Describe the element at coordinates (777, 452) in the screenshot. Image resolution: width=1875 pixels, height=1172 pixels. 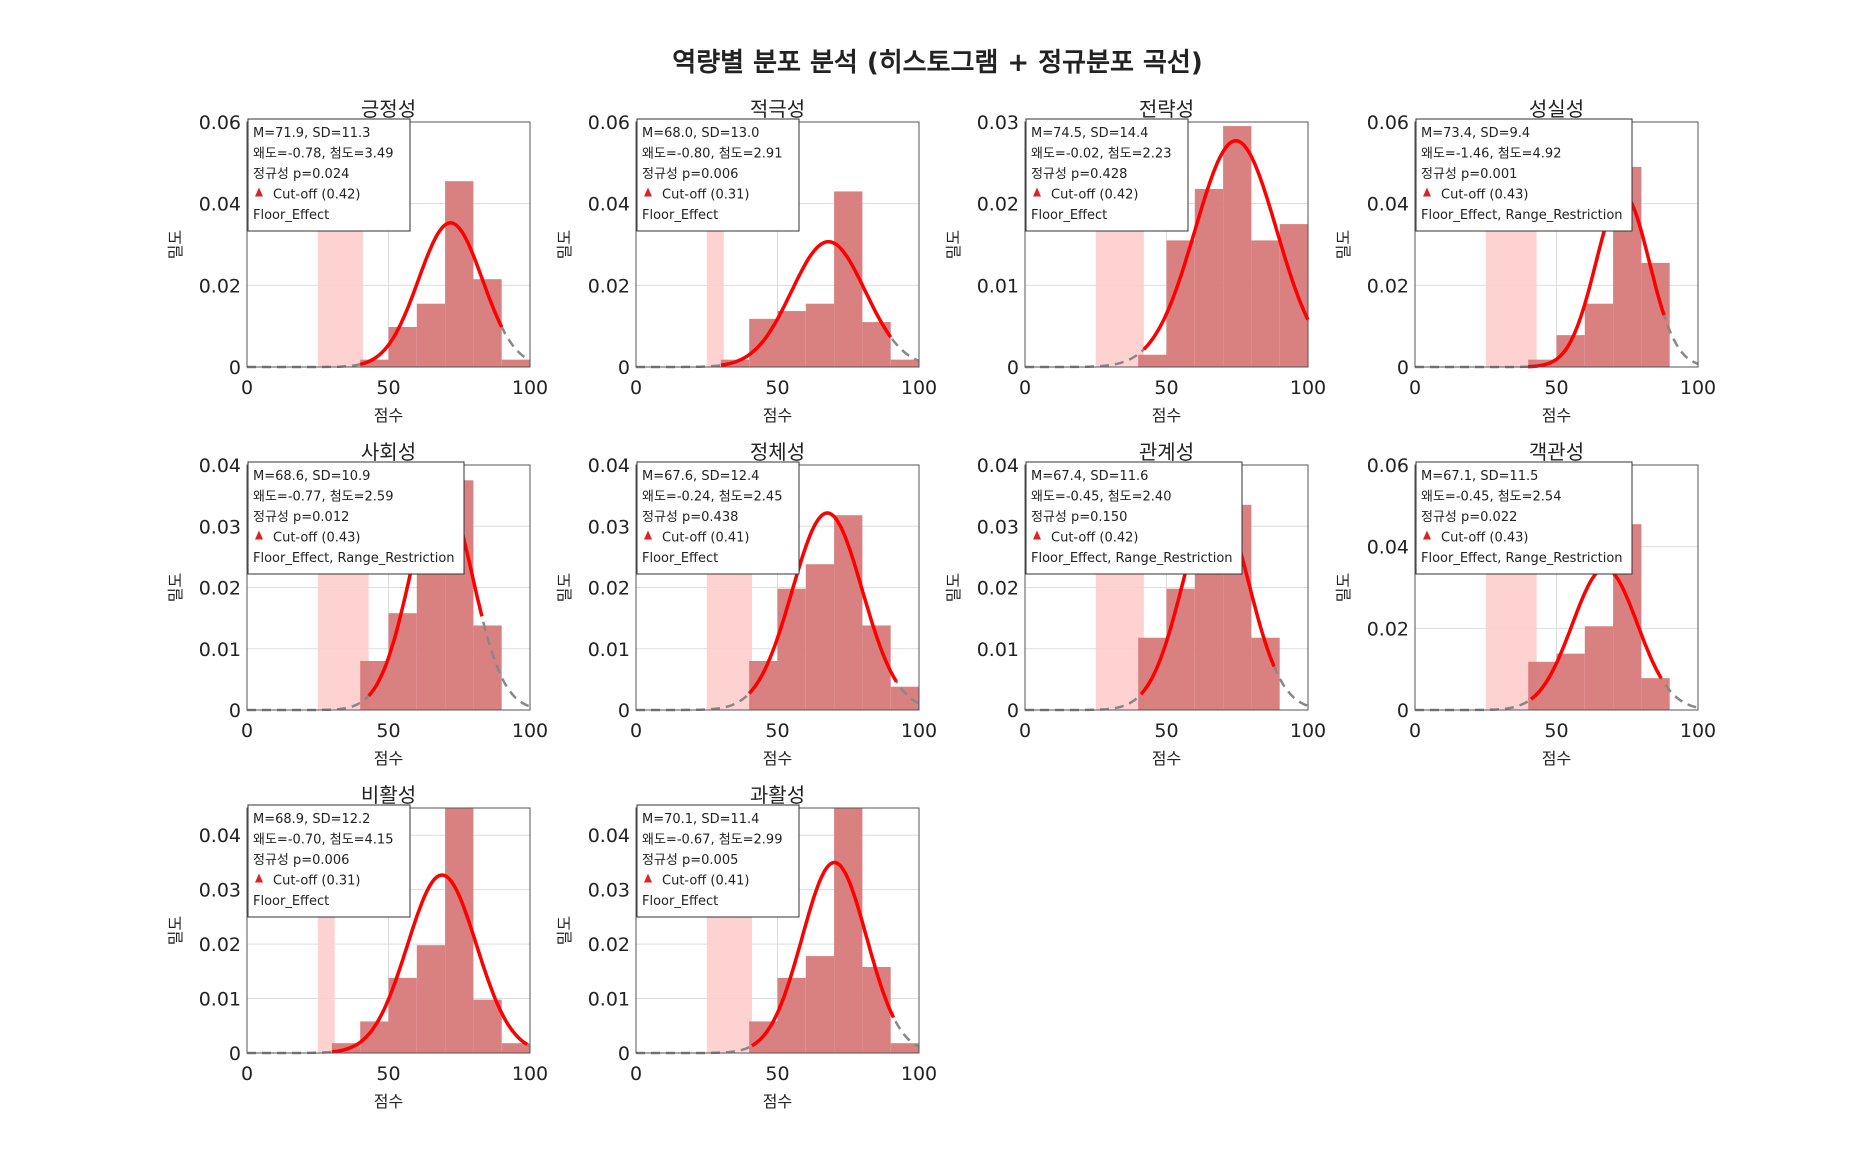
I see `chart-title: 정체성` at that location.